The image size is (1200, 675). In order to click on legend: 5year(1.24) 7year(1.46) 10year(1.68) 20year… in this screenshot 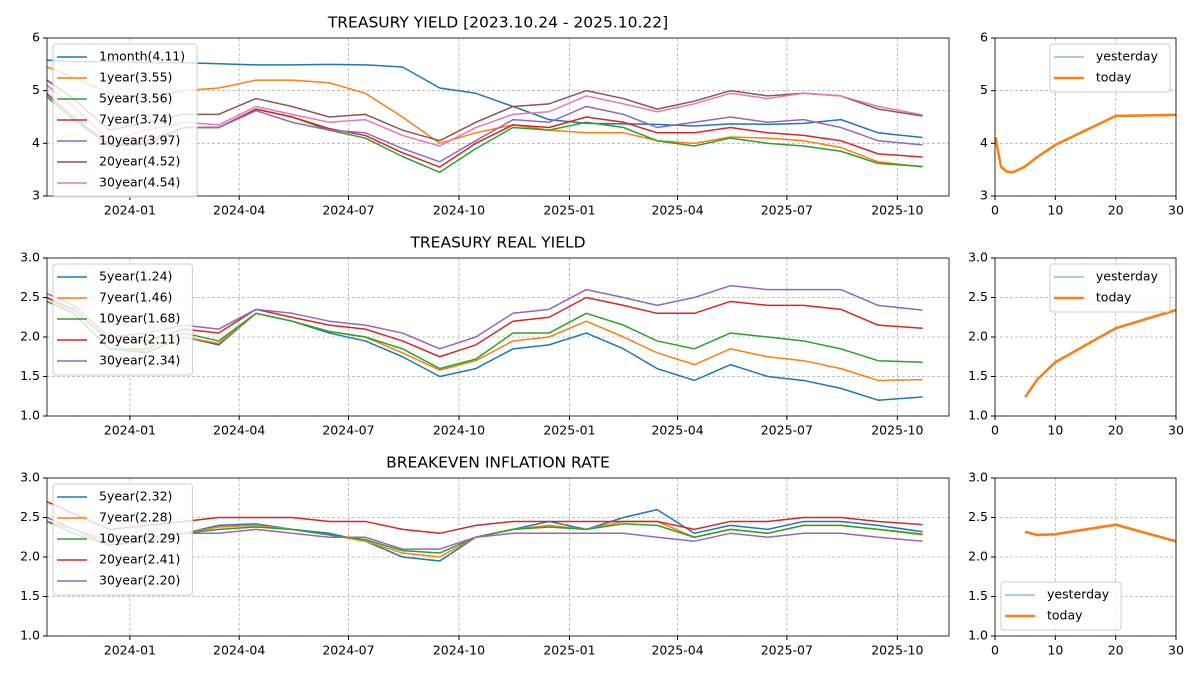, I will do `click(122, 319)`.